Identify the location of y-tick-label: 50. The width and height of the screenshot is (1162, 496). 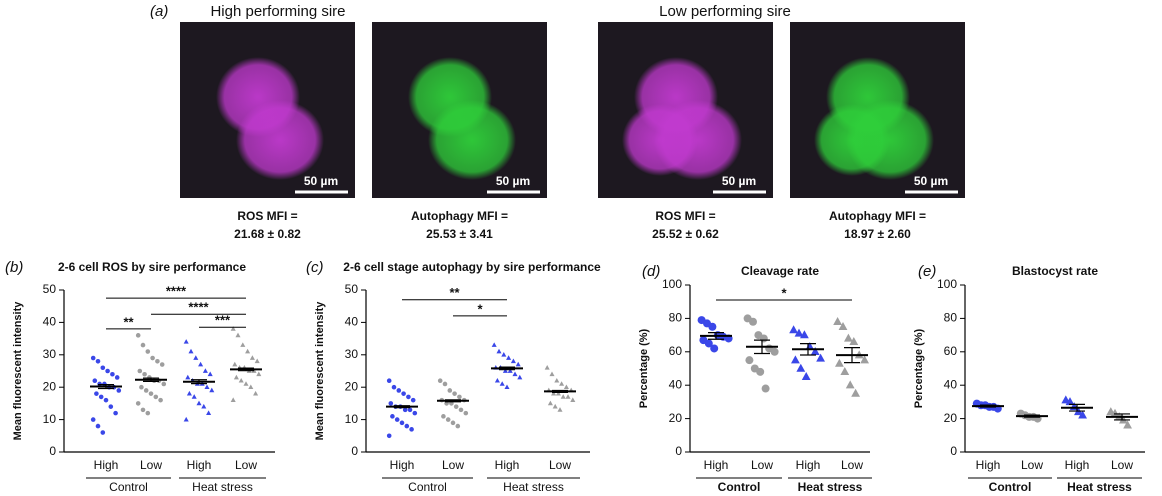
(50, 289).